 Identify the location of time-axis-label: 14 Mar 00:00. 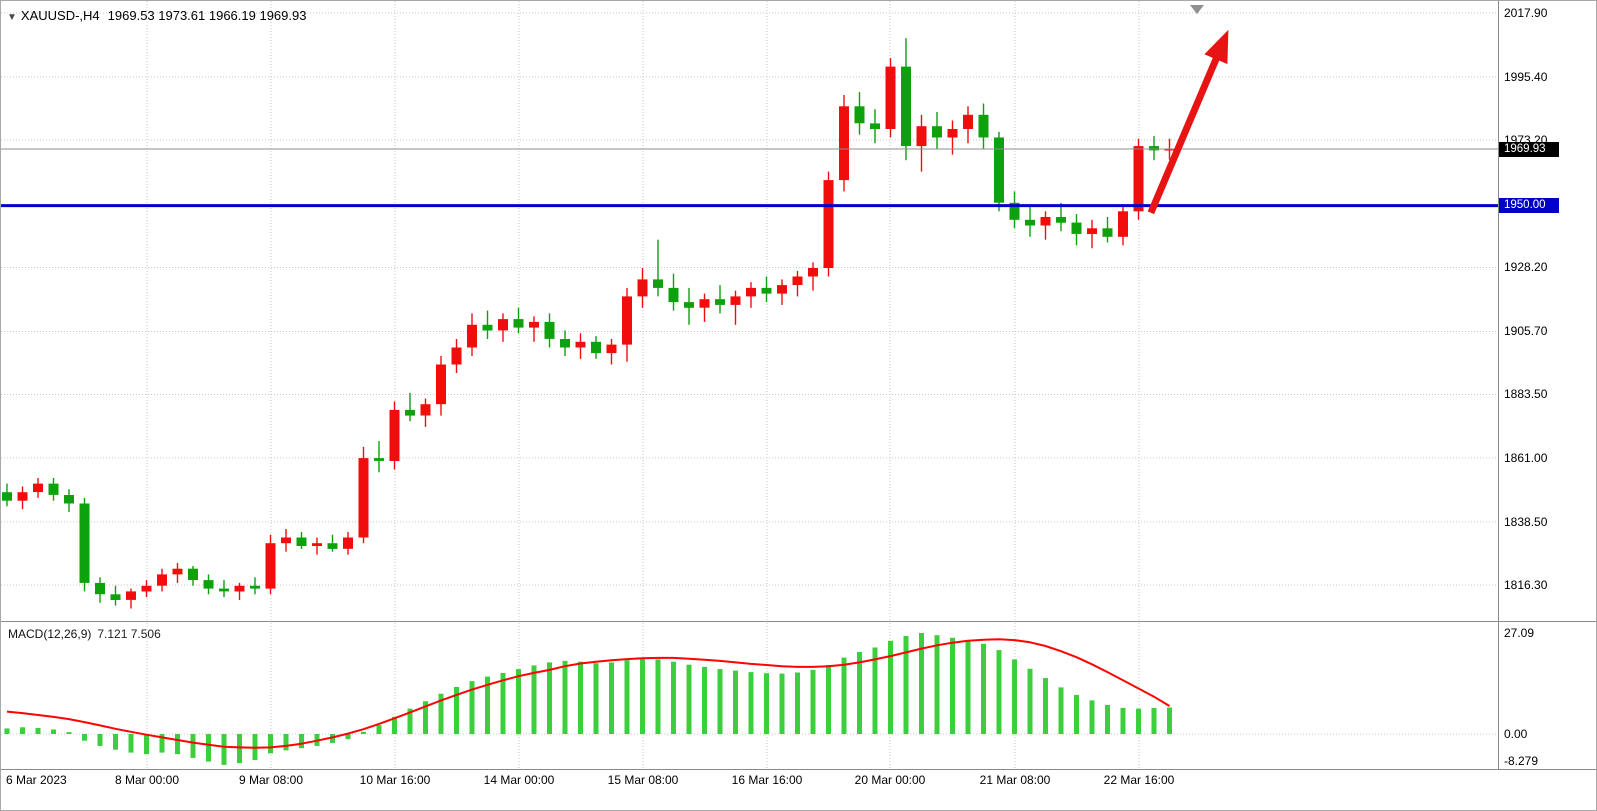
(519, 780).